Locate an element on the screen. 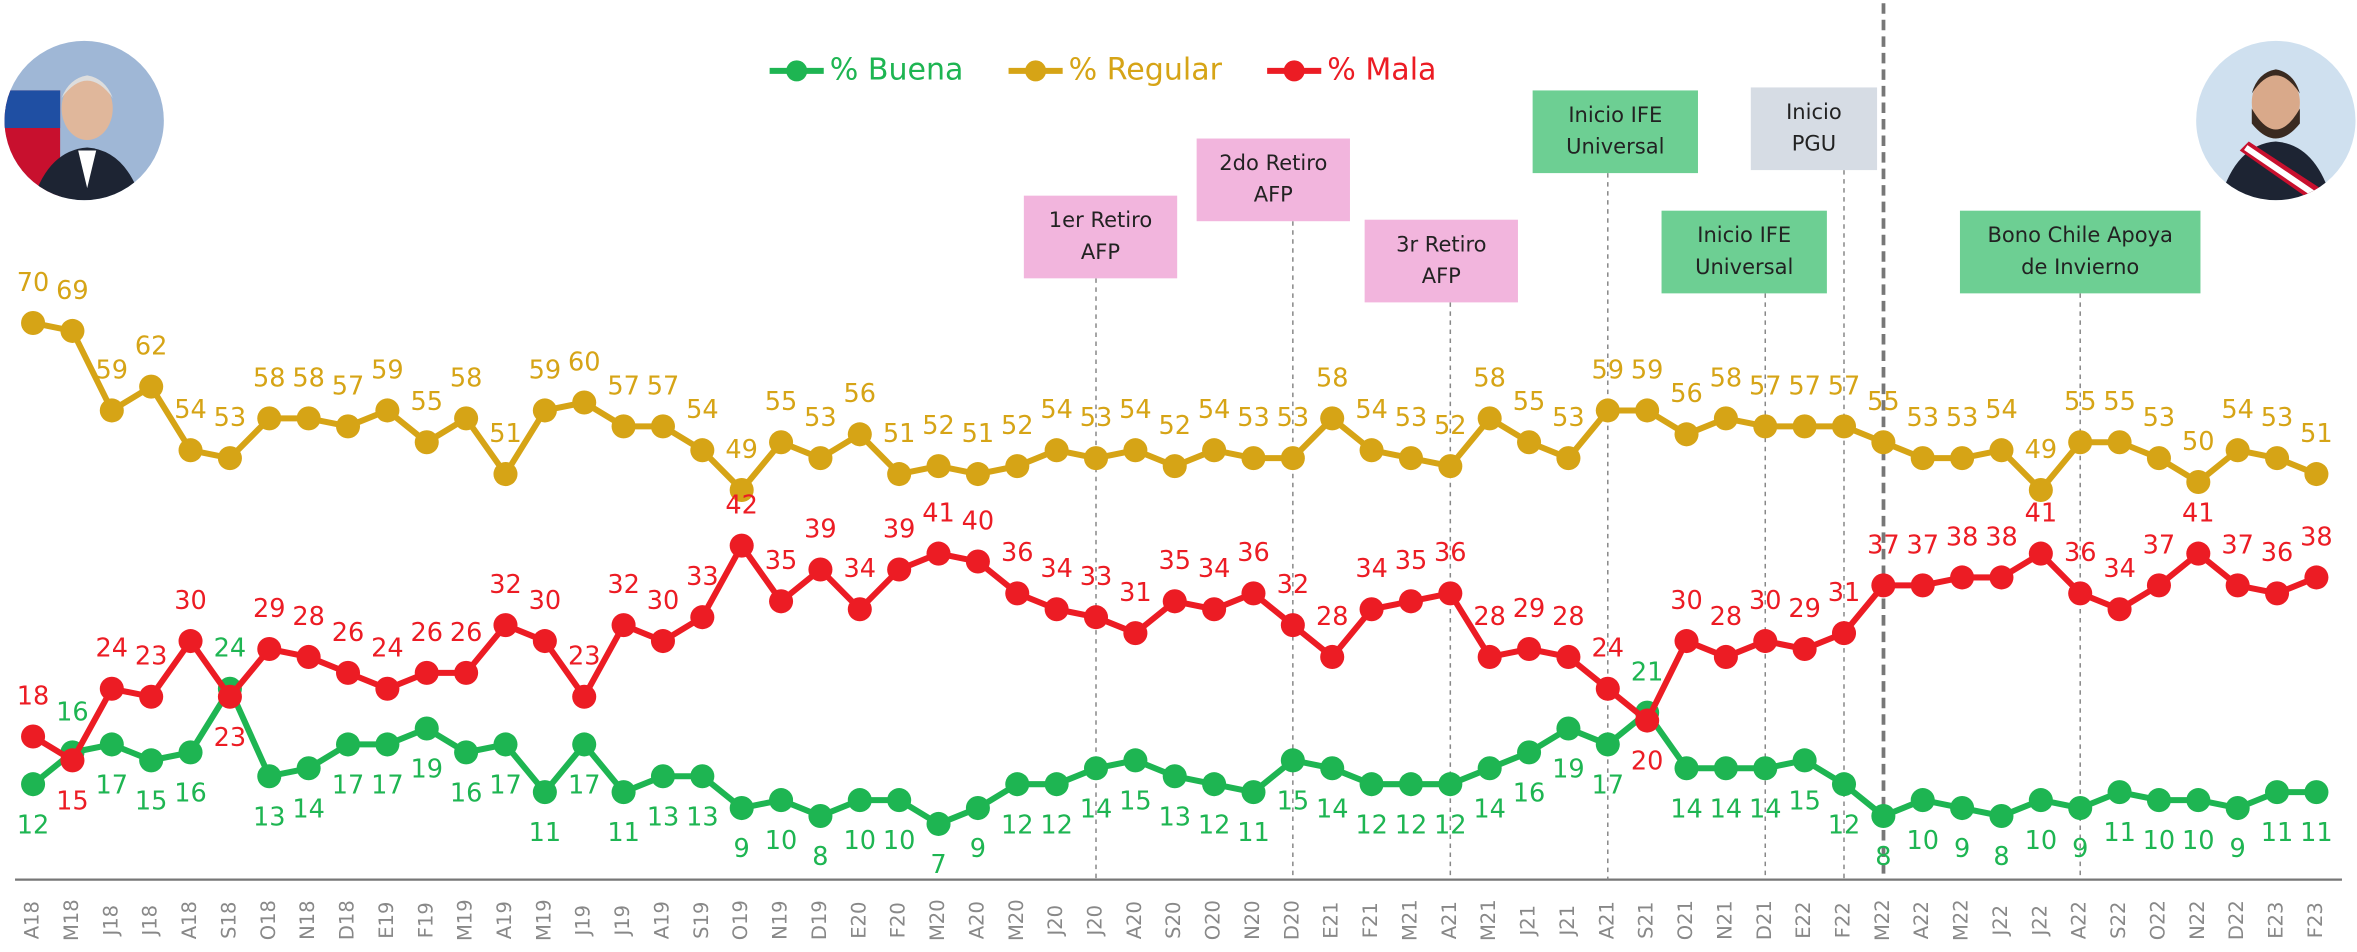  legend-label: % Buena is located at coordinates (897, 69).